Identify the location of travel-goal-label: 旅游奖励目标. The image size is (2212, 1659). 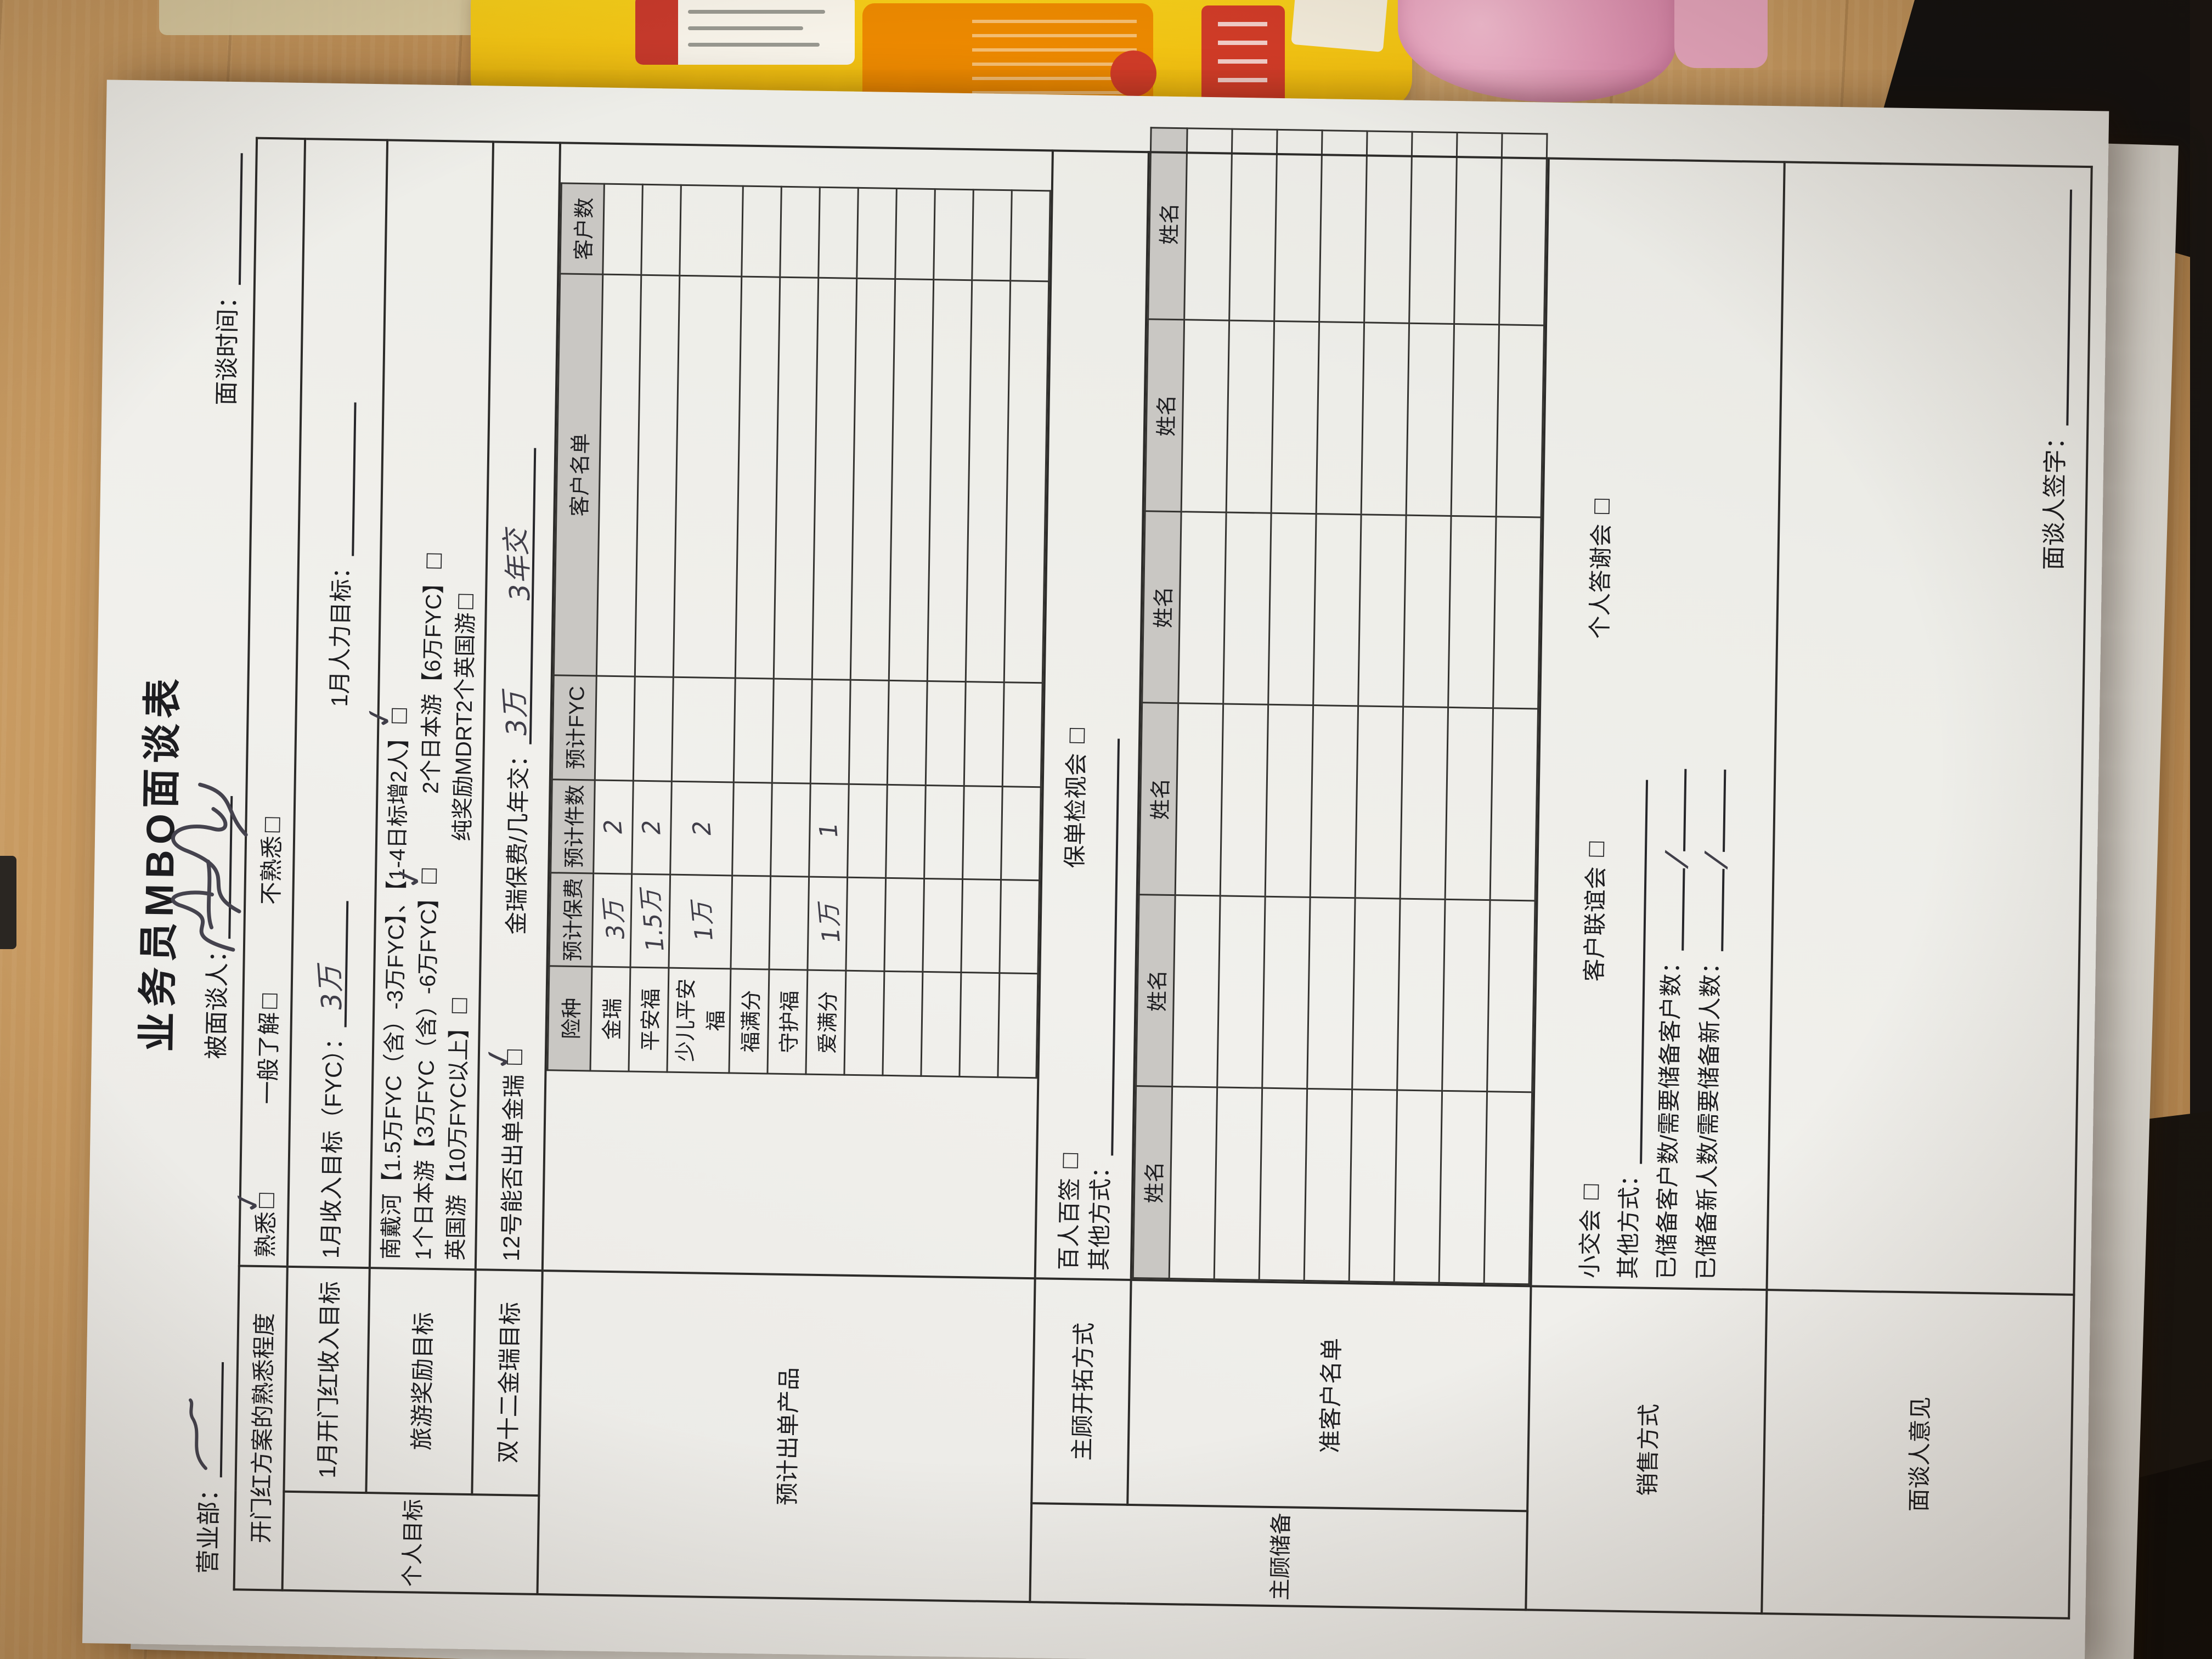
(421, 1382).